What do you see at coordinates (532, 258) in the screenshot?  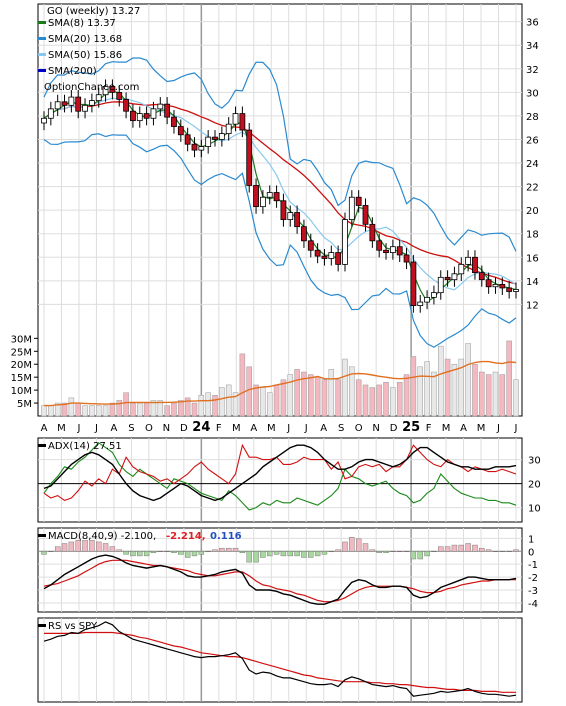 I see `price-y-tick: 16` at bounding box center [532, 258].